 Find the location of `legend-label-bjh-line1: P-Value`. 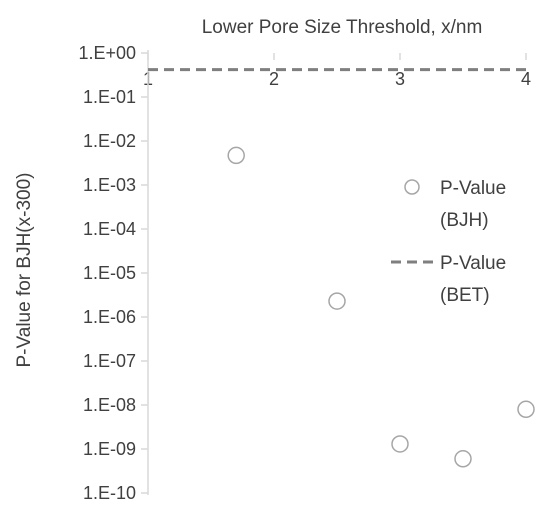

legend-label-bjh-line1: P-Value is located at coordinates (473, 188).